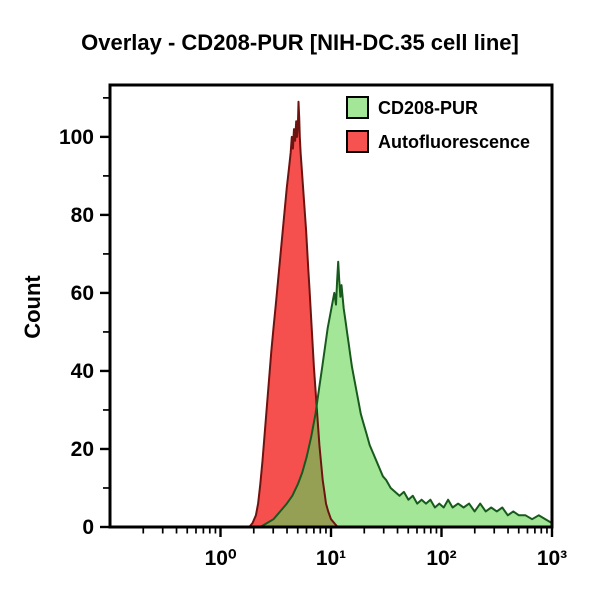 This screenshot has width=600, height=600. I want to click on legend-label: CD208-PUR, so click(428, 107).